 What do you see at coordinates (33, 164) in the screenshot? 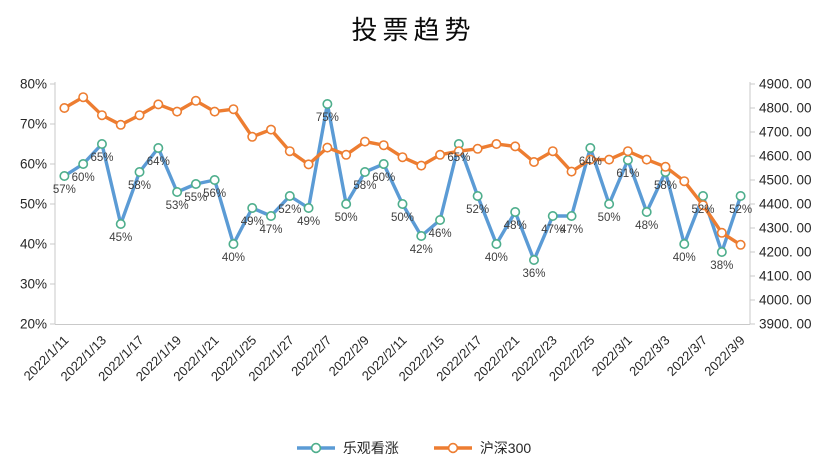
I see `y-axis-left-label: 60%` at bounding box center [33, 164].